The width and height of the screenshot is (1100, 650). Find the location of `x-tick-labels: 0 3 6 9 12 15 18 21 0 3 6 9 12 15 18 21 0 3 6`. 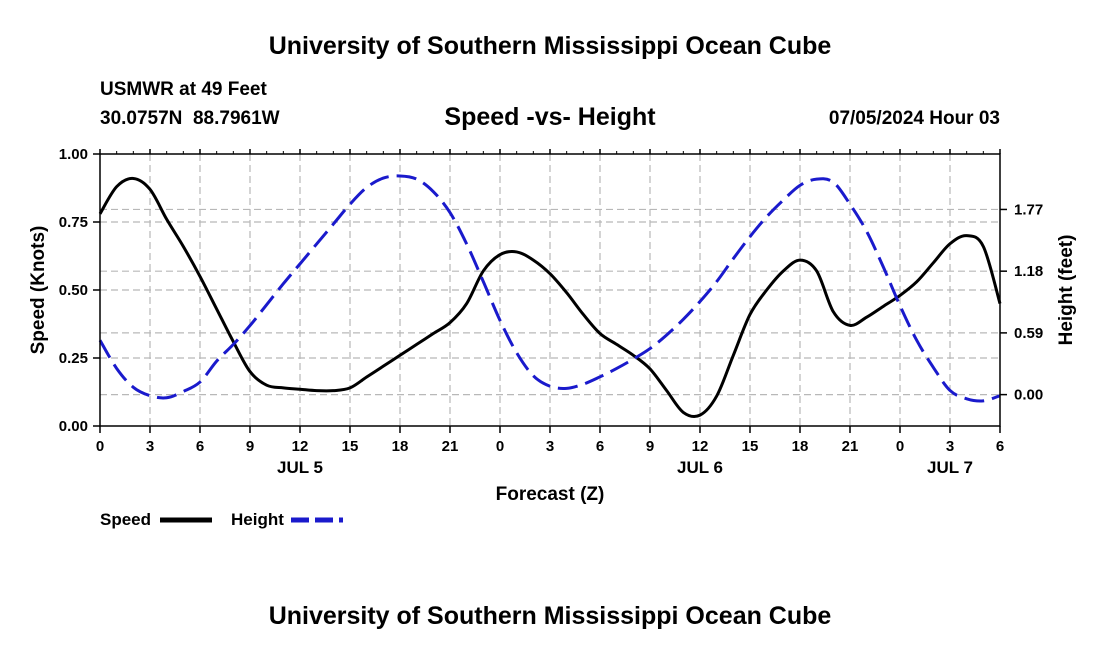

x-tick-labels: 0 3 6 9 12 15 18 21 0 3 6 9 12 15 18 21 0 3 6 is located at coordinates (550, 446).